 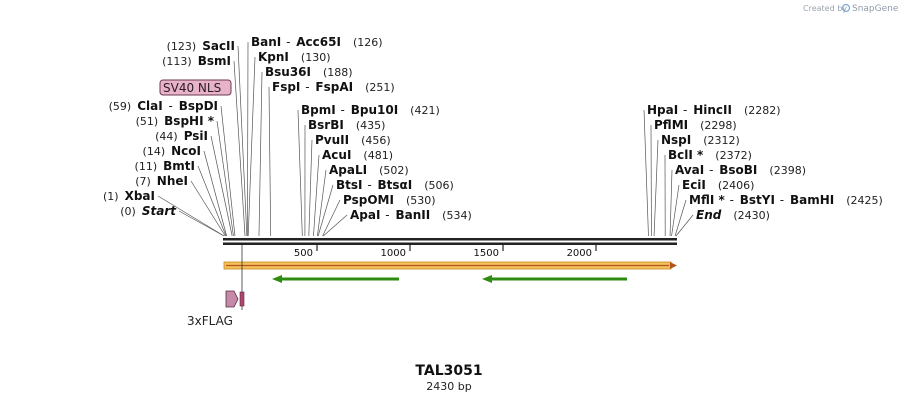 I want to click on site-label-sacii: SacII (123), so click(x=201, y=46).